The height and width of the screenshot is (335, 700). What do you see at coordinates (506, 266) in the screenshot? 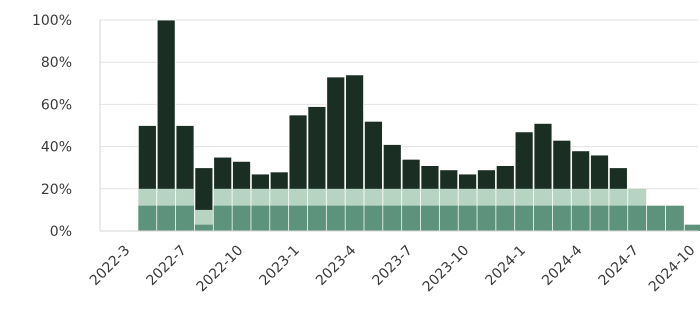
I see `x-tick-label: 2024-1` at bounding box center [506, 266].